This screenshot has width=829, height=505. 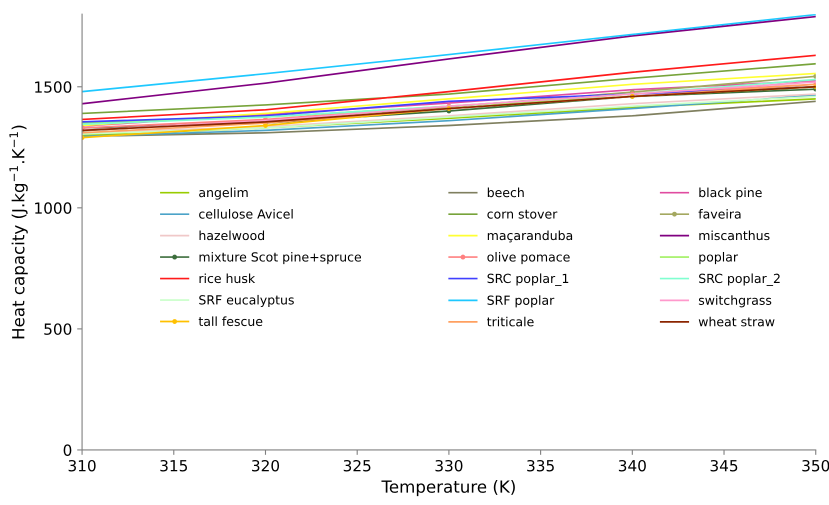 I want to click on legend-label: corn stover, so click(x=522, y=214).